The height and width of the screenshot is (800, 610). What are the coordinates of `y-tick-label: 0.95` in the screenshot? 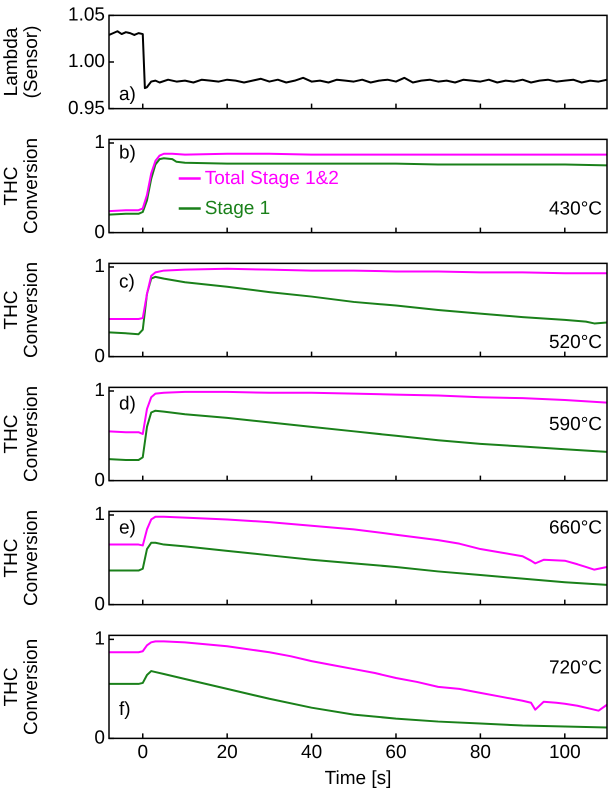 It's located at (86, 108).